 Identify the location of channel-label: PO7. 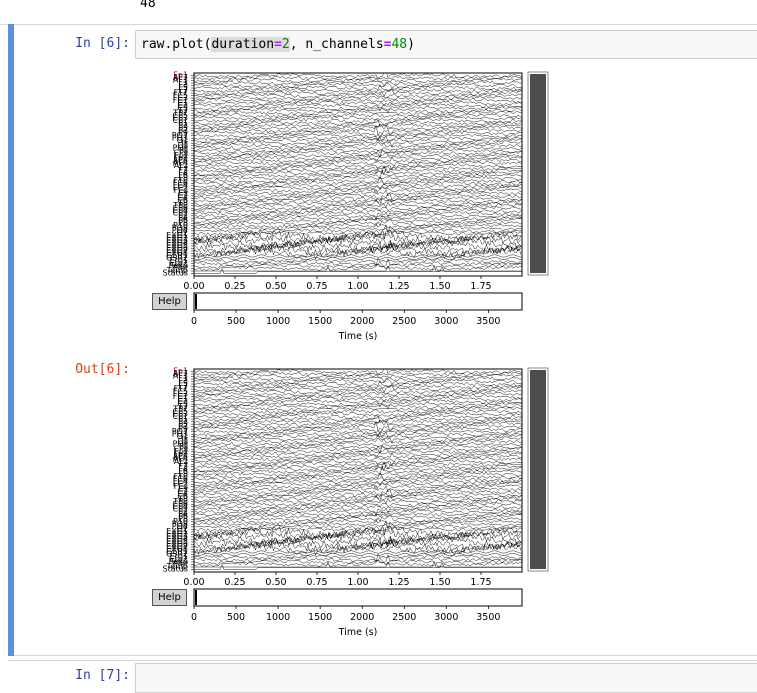
(180, 431).